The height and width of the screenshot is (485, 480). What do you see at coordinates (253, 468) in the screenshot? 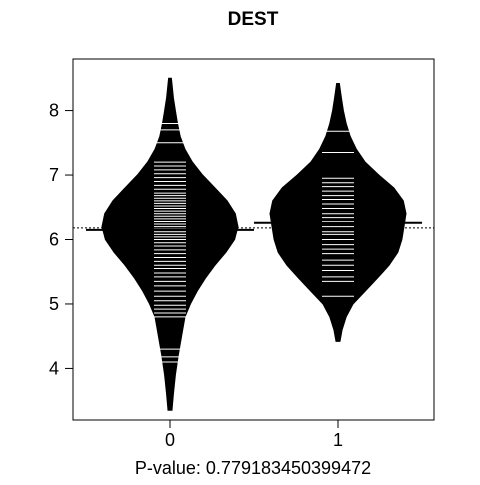
I see `x-axis-label: P-value: 0.779183450399472` at bounding box center [253, 468].